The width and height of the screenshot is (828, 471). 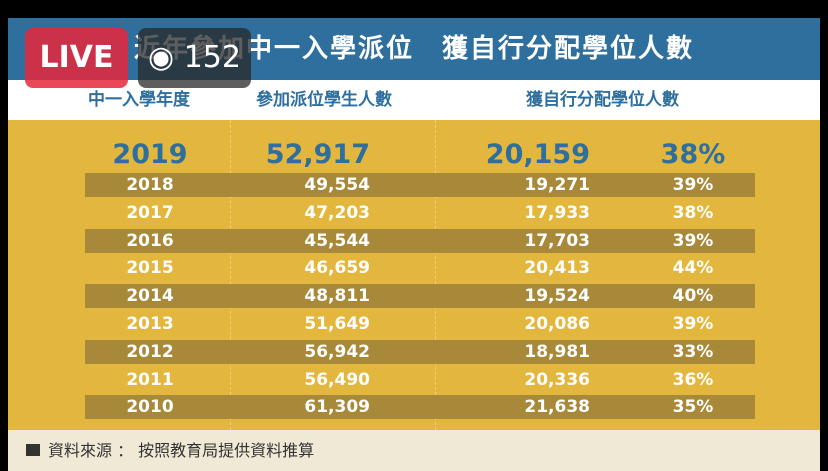 What do you see at coordinates (693, 379) in the screenshot?
I see `cell: 36%` at bounding box center [693, 379].